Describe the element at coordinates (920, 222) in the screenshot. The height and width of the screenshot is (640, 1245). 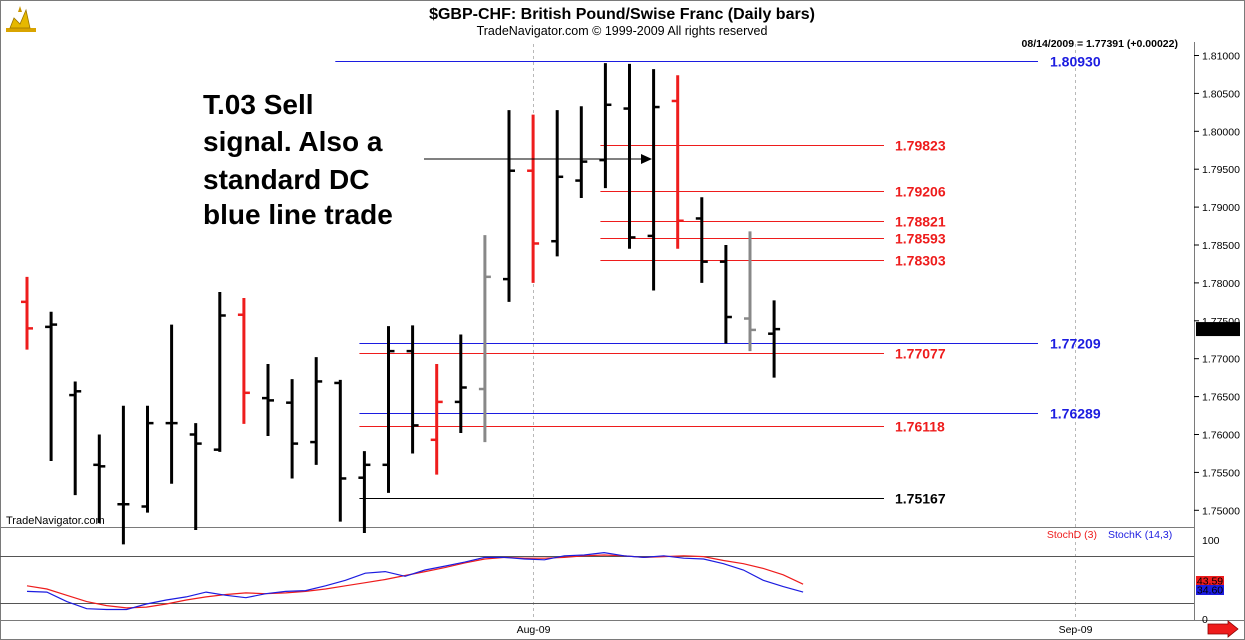
I see `level-label: 1.78821` at that location.